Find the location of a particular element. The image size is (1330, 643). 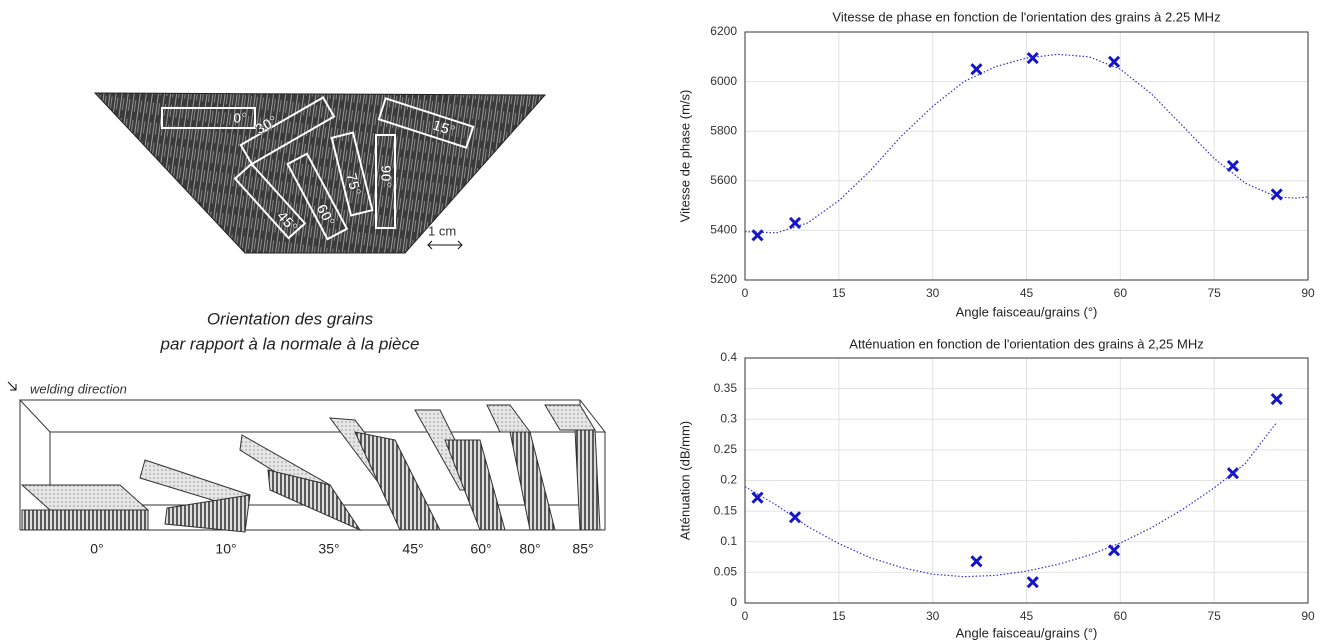

y-tick-label: 0 is located at coordinates (733, 602).